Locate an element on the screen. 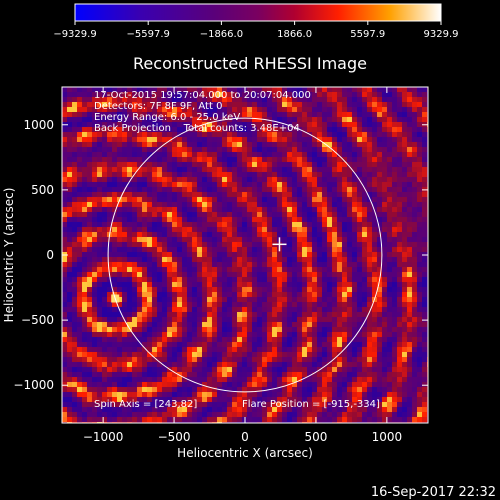  chart-title: Reconstructed RHESSI Image is located at coordinates (250, 63).